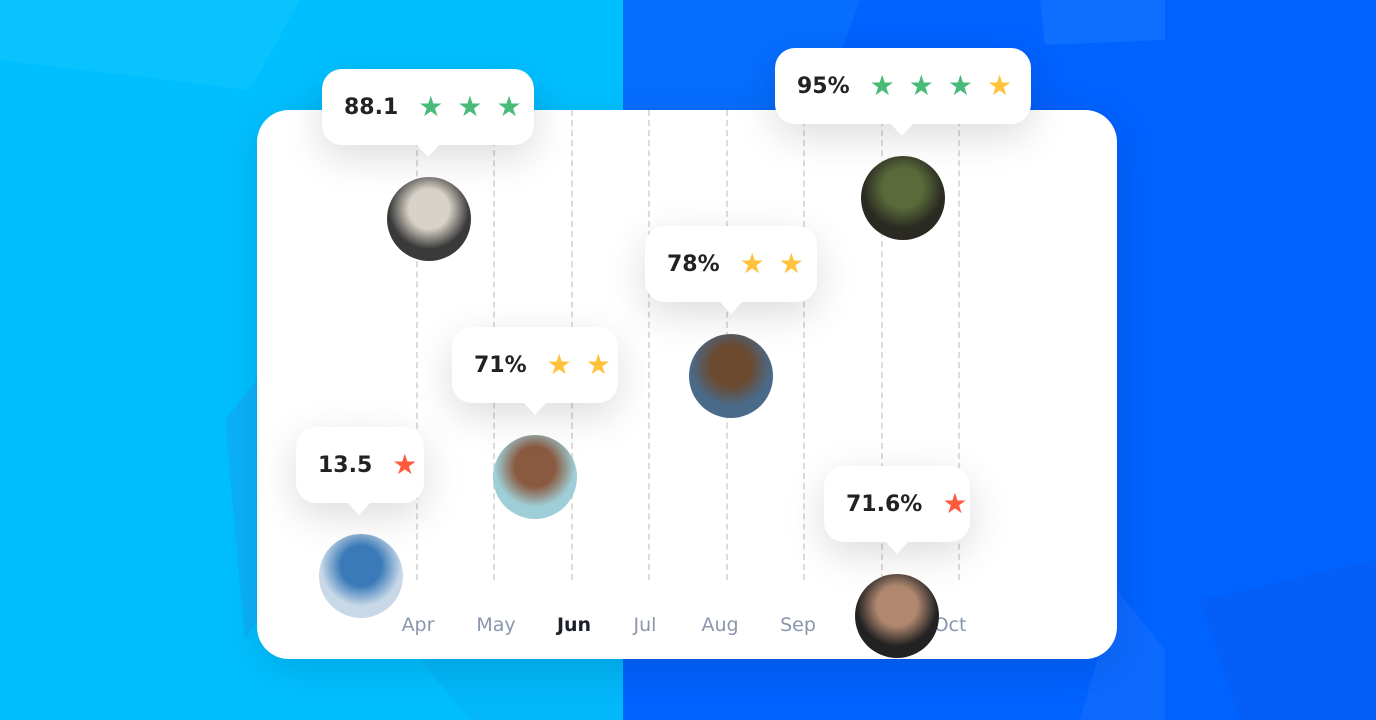 Image resolution: width=1376 pixels, height=720 pixels. I want to click on avatar-man-with-glasses, so click(731, 376).